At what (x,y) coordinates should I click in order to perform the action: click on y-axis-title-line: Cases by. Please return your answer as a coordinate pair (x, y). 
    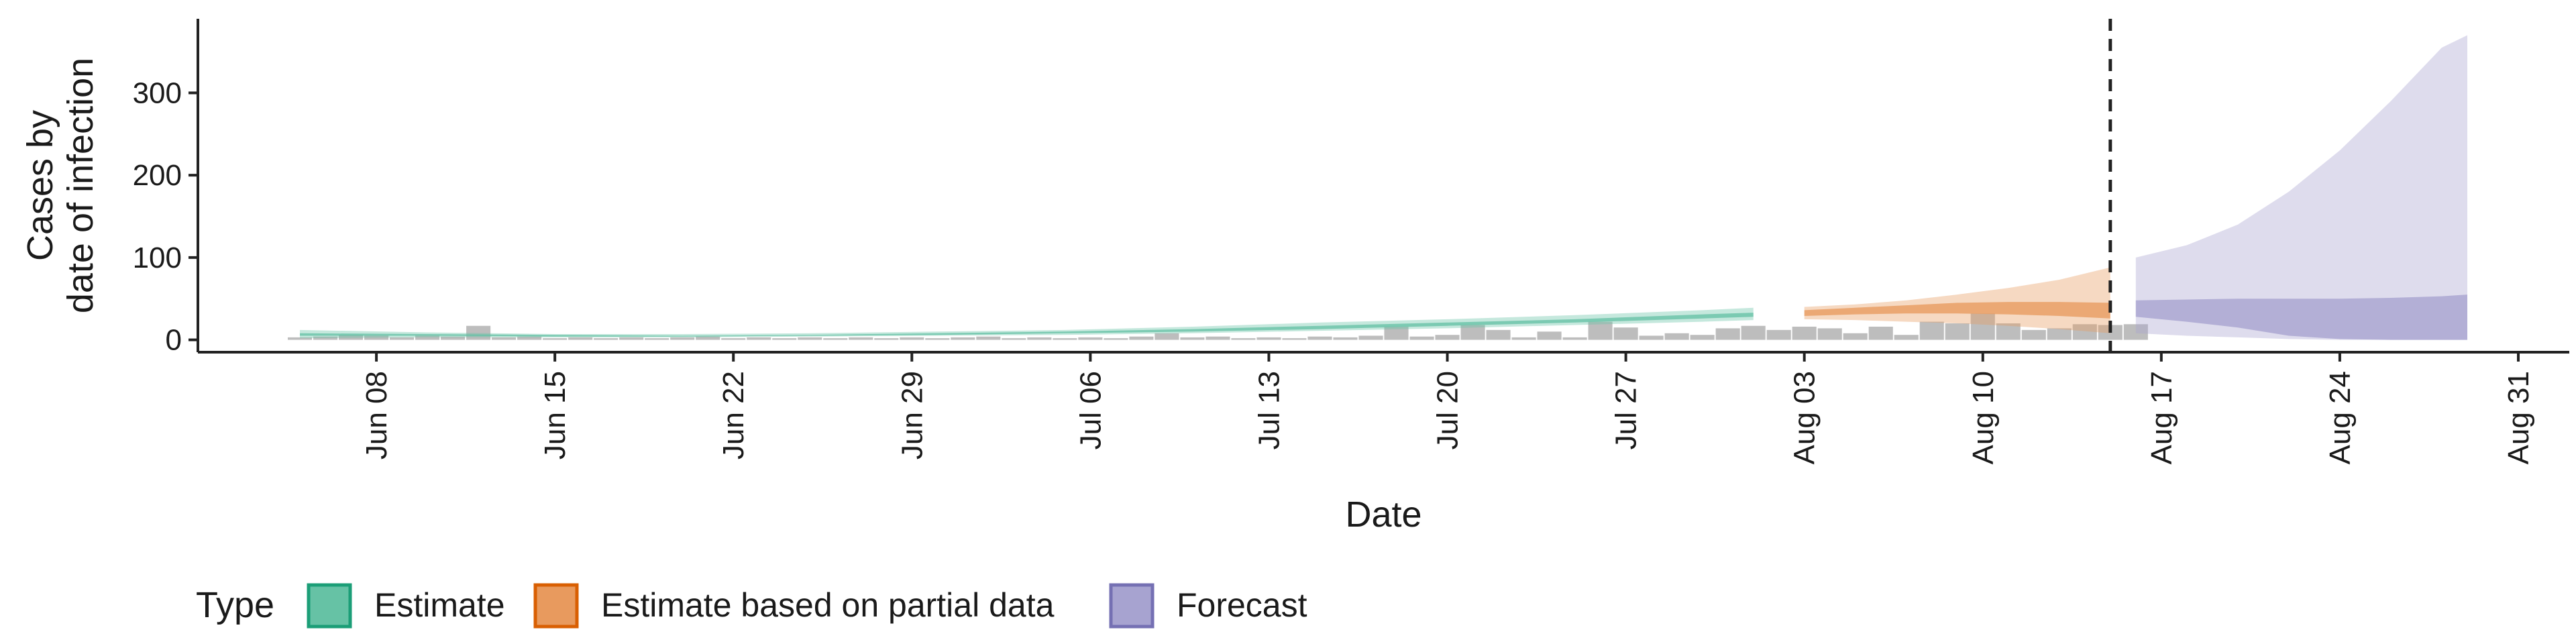
    Looking at the image, I should click on (40, 185).